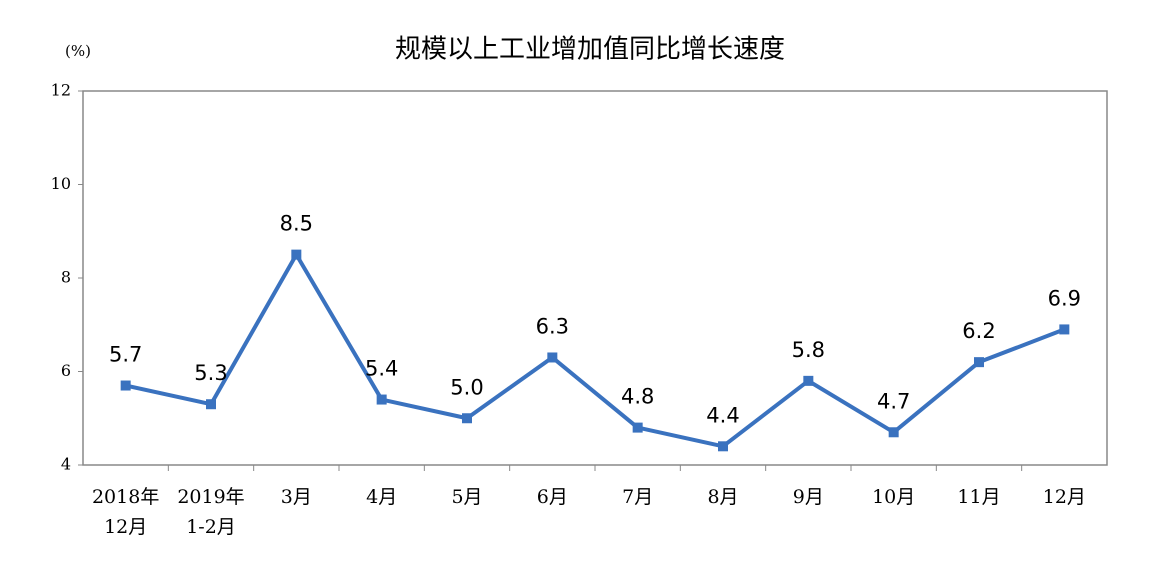 The height and width of the screenshot is (572, 1150). What do you see at coordinates (78, 51) in the screenshot?
I see `y-axis-unit: (%)` at bounding box center [78, 51].